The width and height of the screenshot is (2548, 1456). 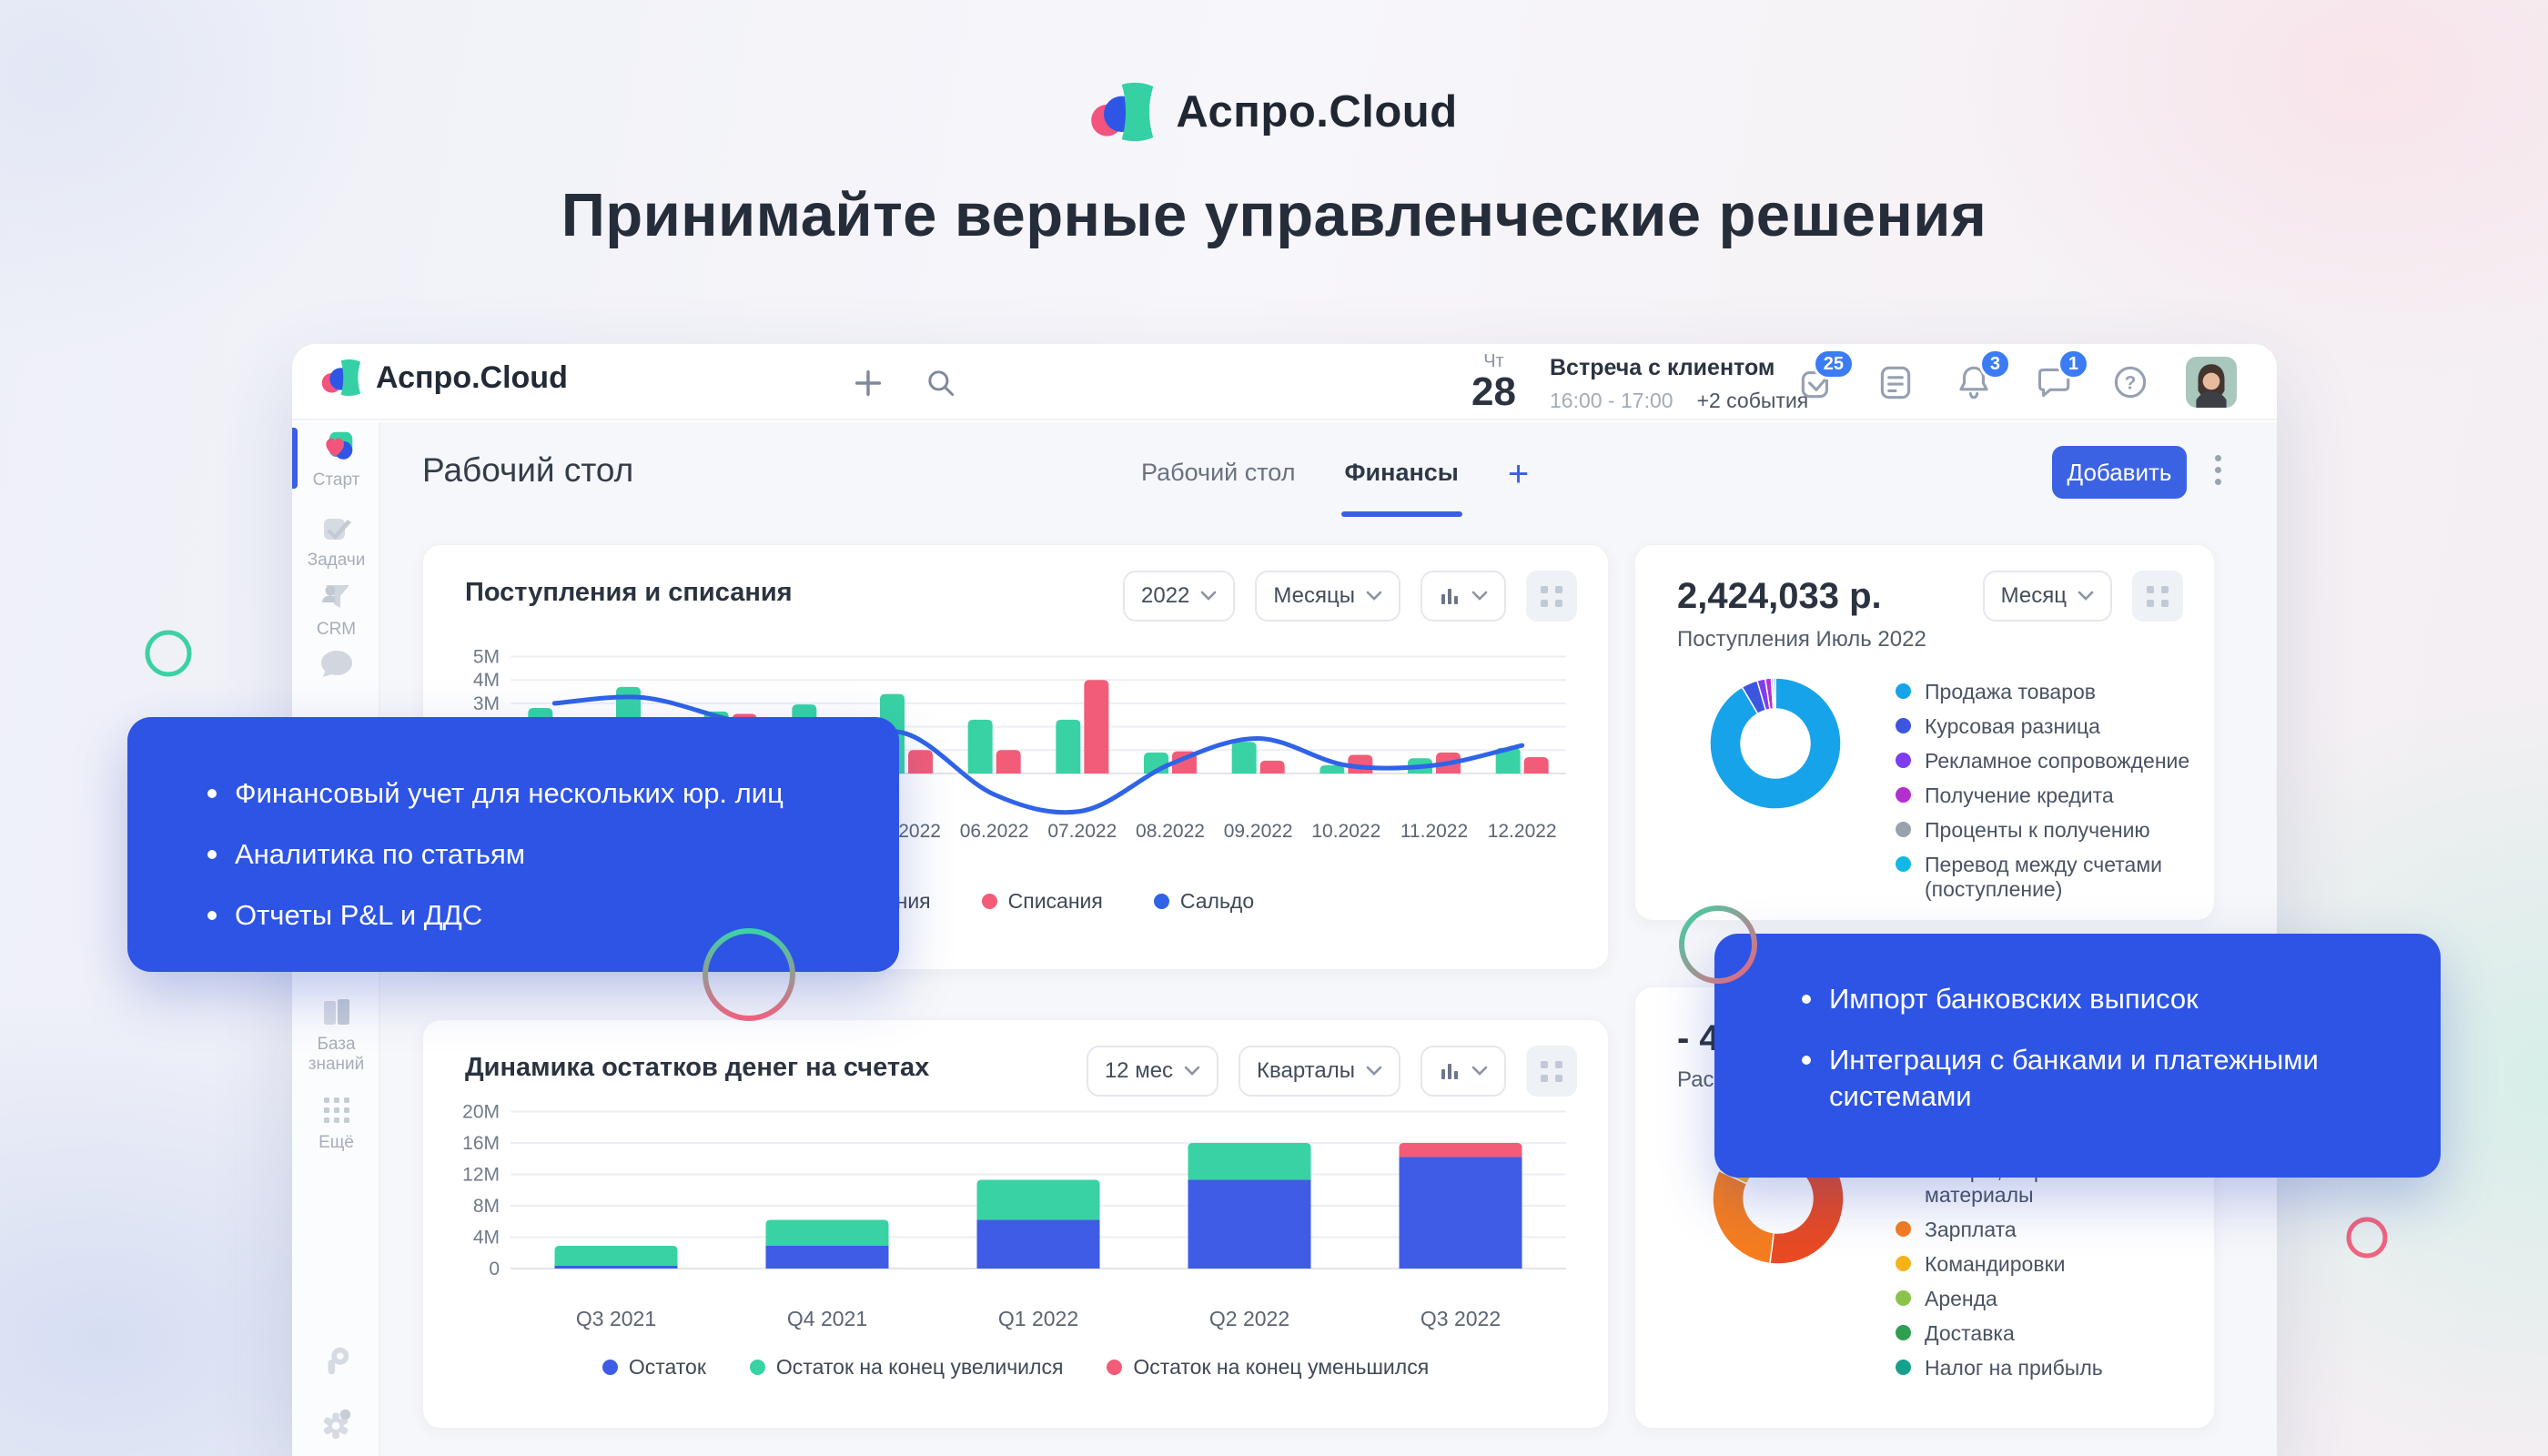 I want to click on legend-item: Проценты к получению, so click(x=2046, y=831).